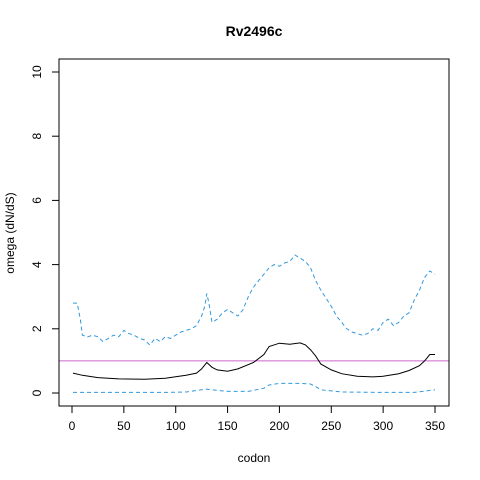 The width and height of the screenshot is (480, 480). I want to click on x-tick-label: 300, so click(383, 426).